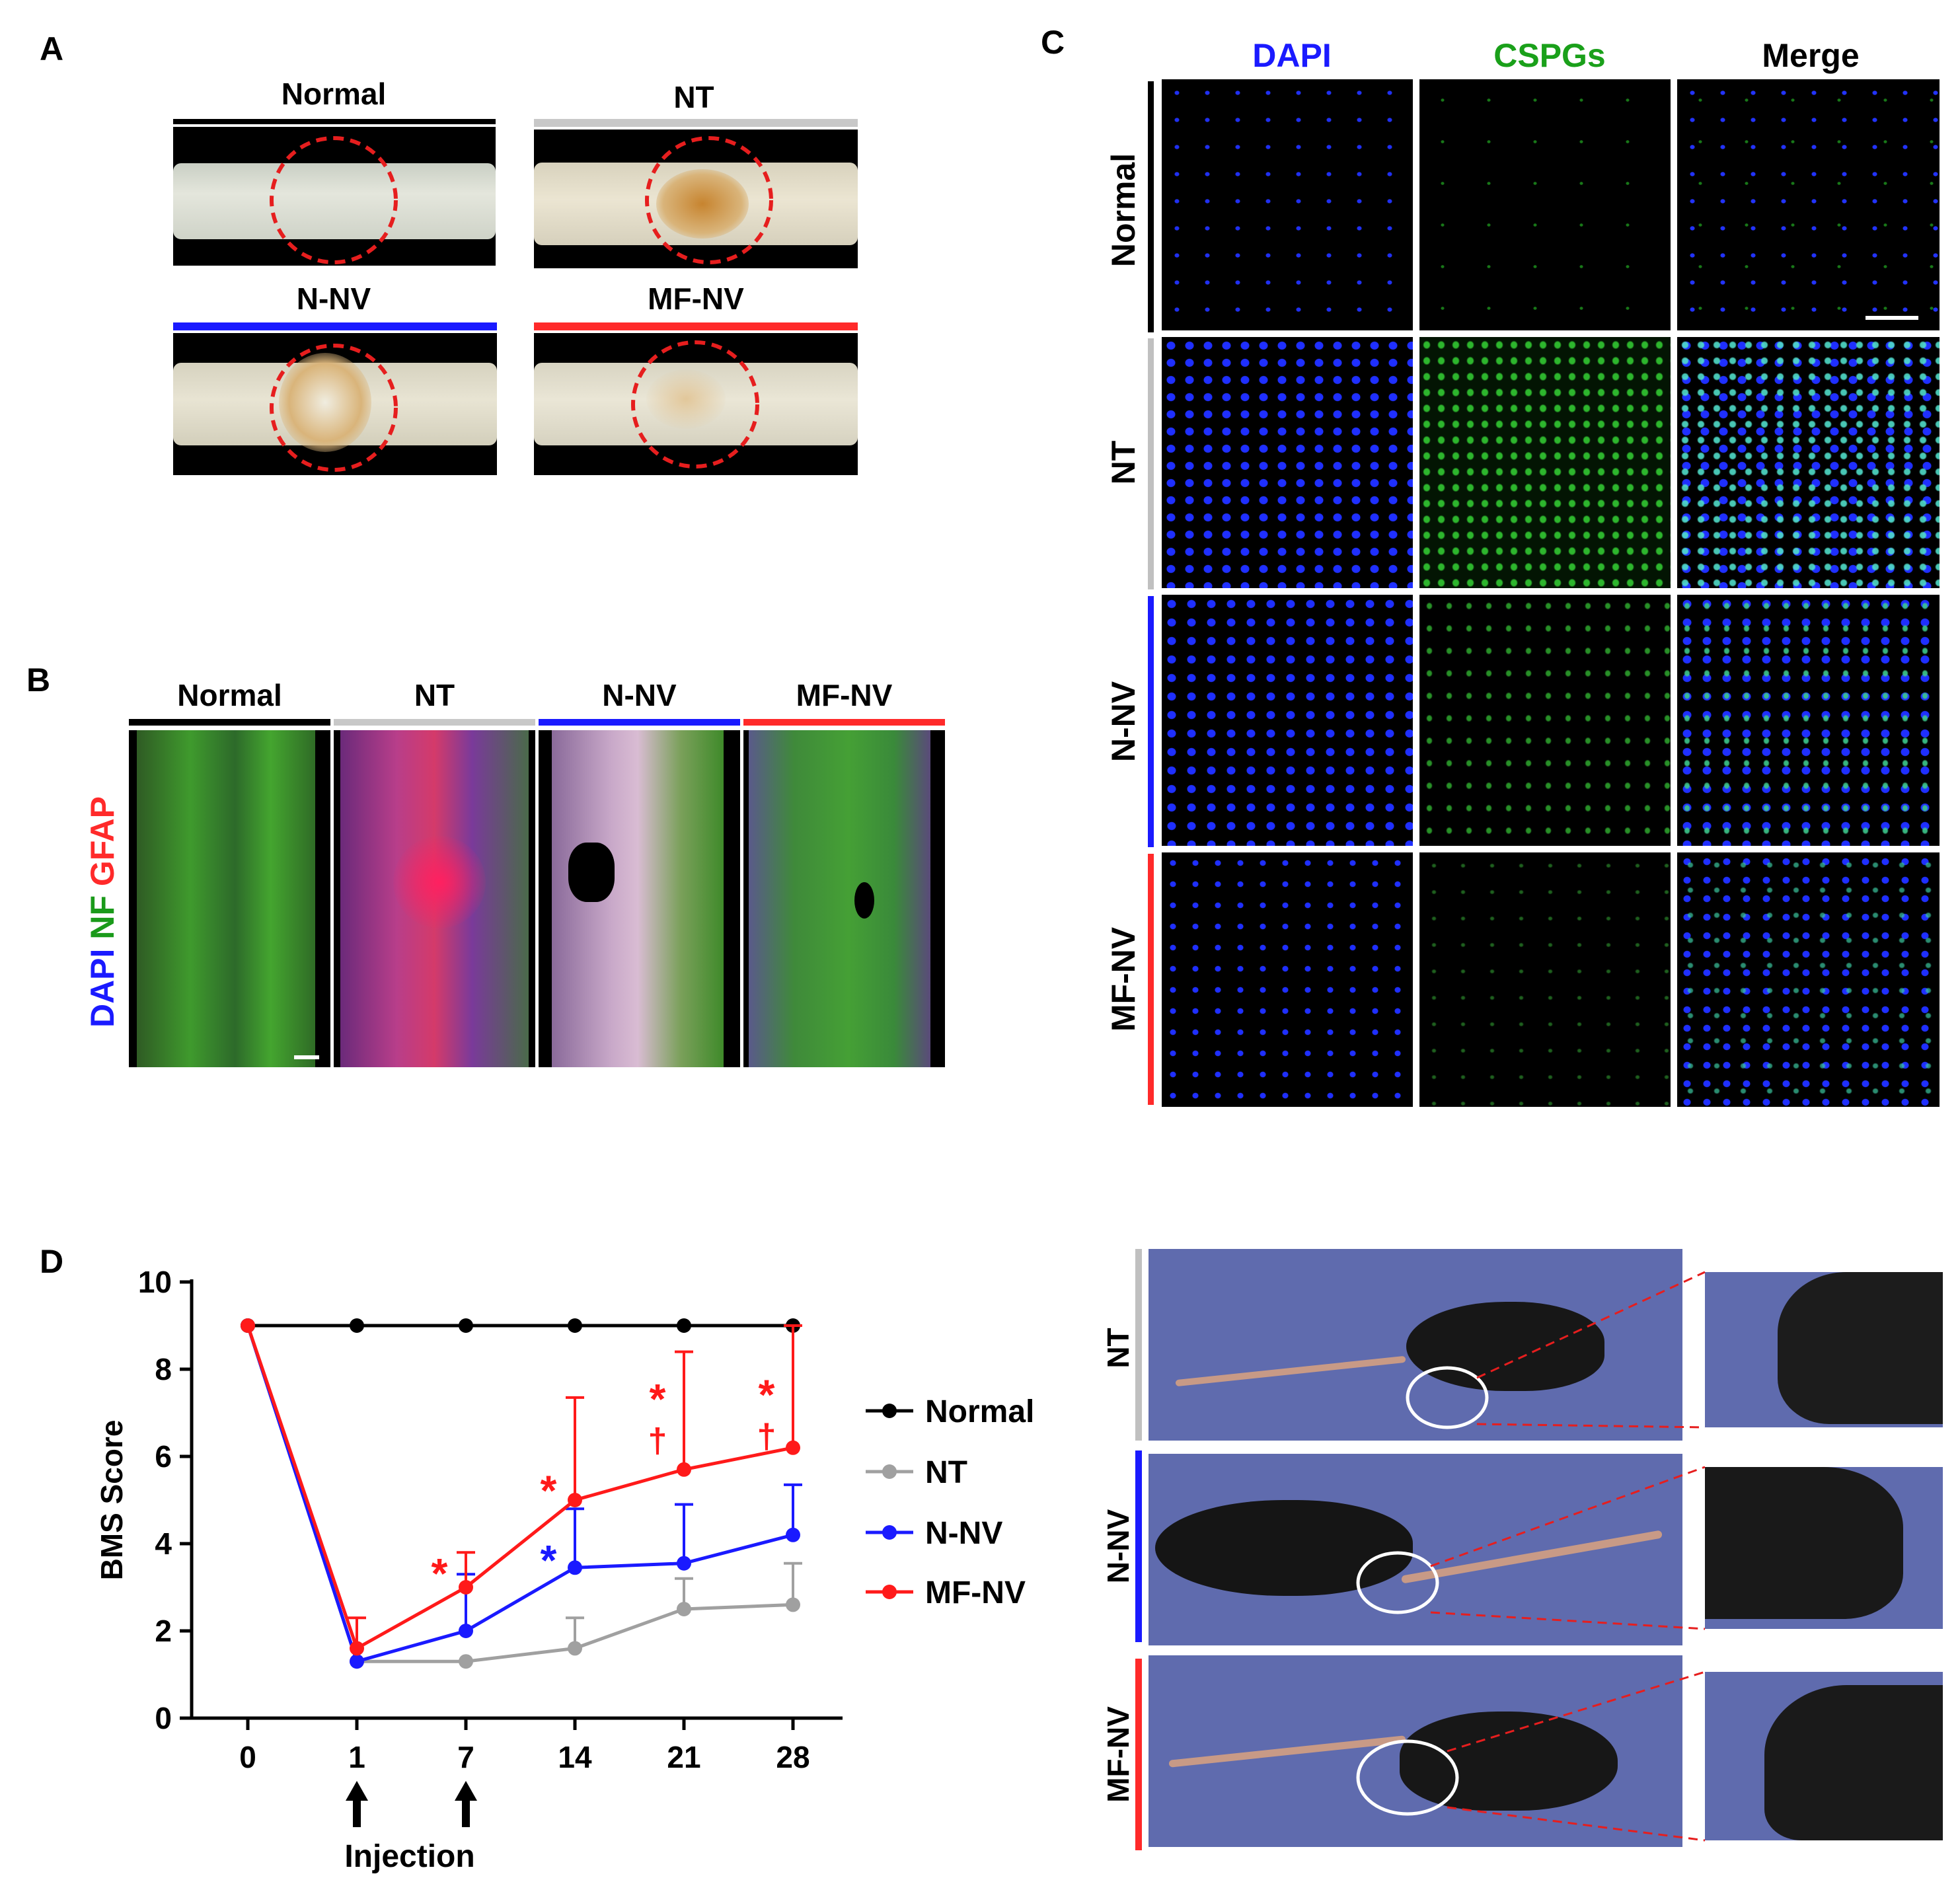 The image size is (1960, 1882). What do you see at coordinates (1292, 55) in the screenshot?
I see `panel-c-col-dapi: DAPI` at bounding box center [1292, 55].